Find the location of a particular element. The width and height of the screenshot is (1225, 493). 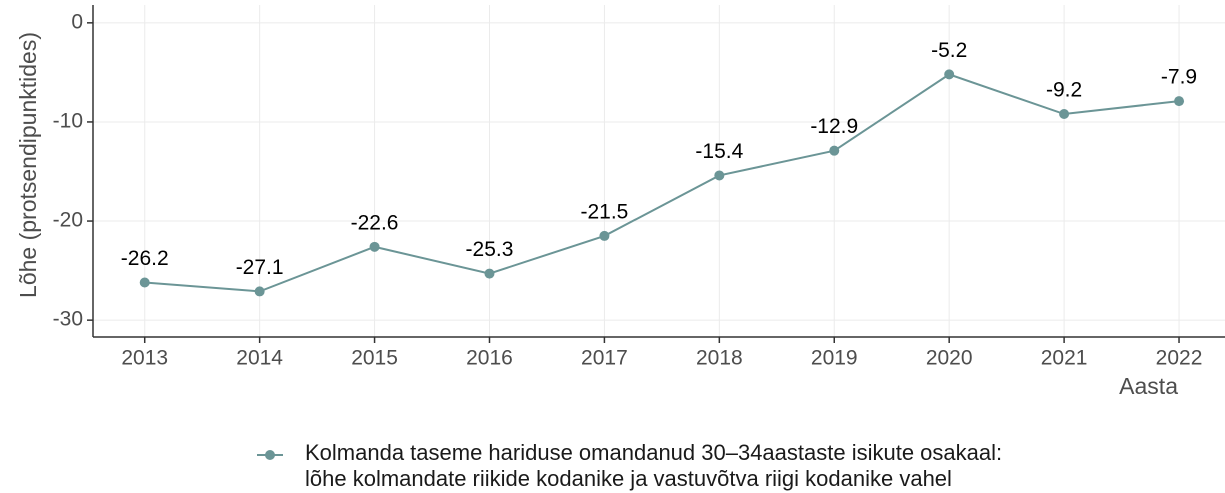

x-axis-label: Aasta is located at coordinates (1148, 386).